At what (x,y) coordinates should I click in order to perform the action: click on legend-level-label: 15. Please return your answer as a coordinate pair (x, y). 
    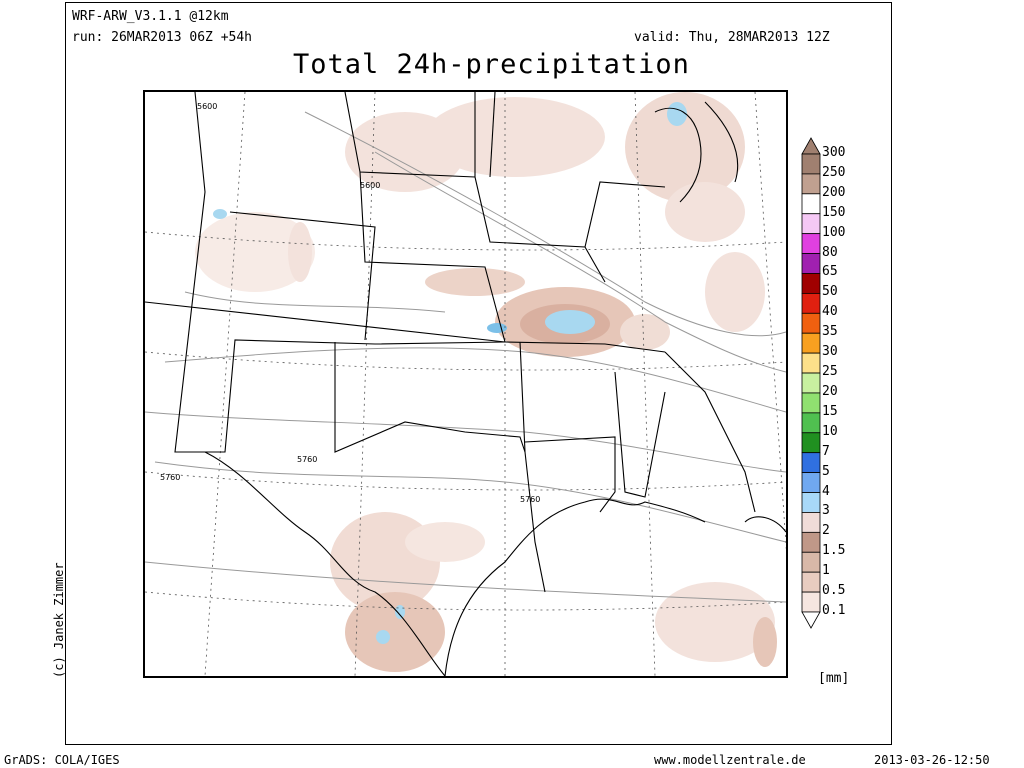
    Looking at the image, I should click on (830, 411).